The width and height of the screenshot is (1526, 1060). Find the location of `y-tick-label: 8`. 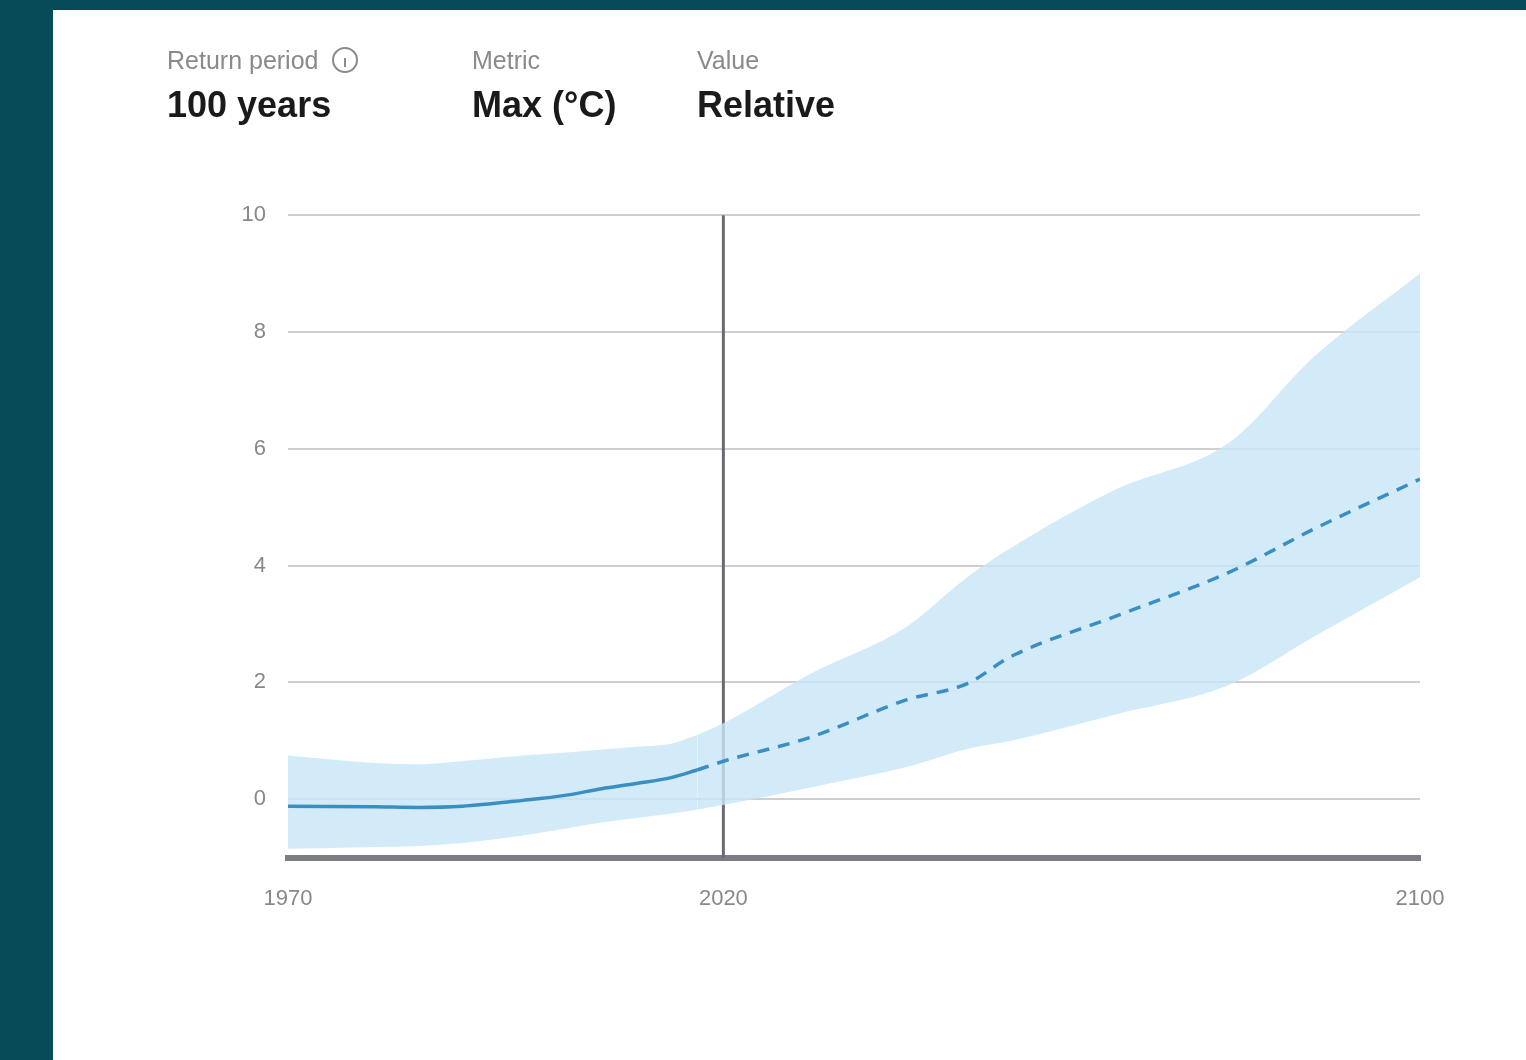

y-tick-label: 8 is located at coordinates (259, 331).